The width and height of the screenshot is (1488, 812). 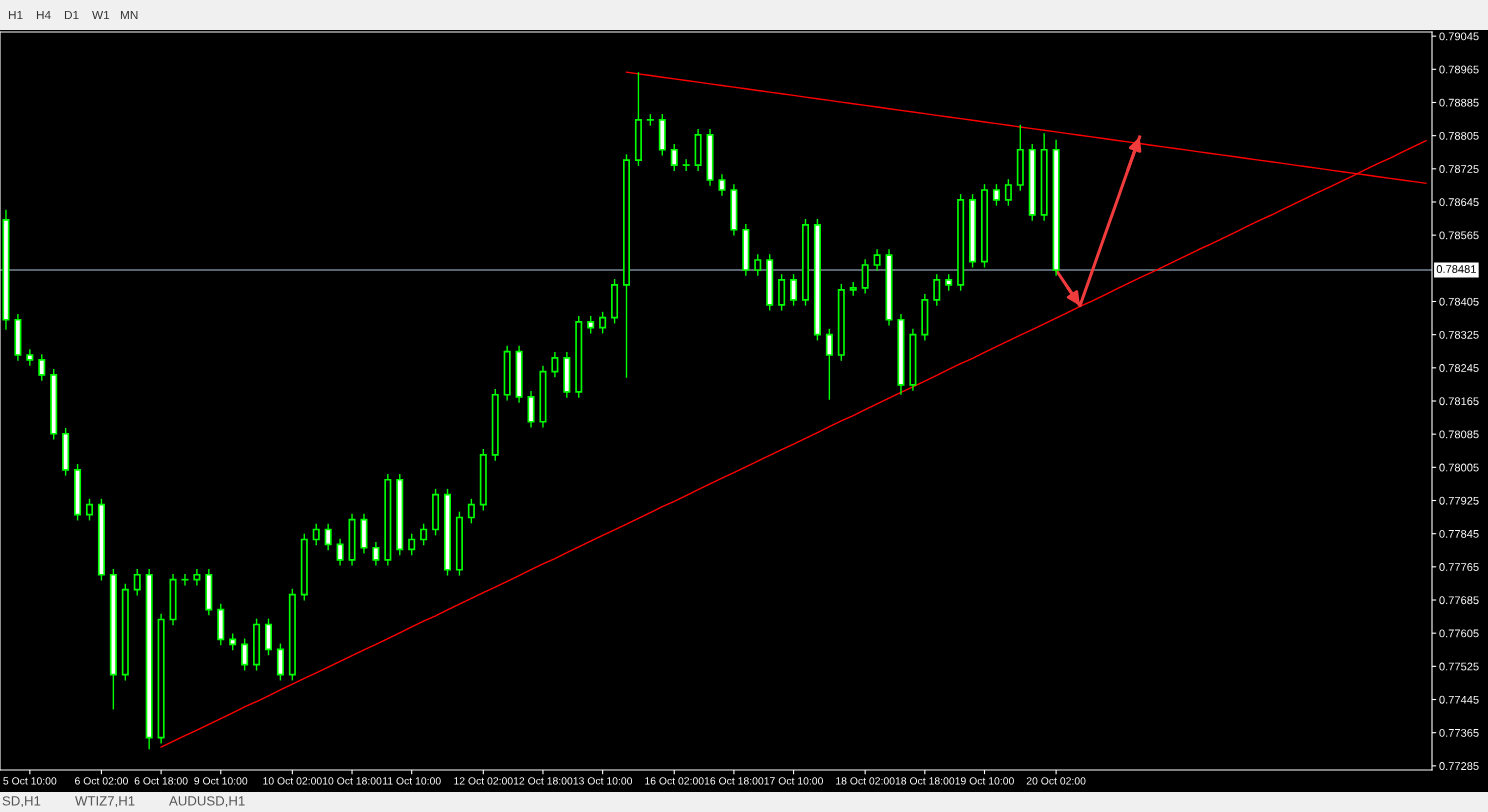 I want to click on text: H1, so click(x=15, y=15).